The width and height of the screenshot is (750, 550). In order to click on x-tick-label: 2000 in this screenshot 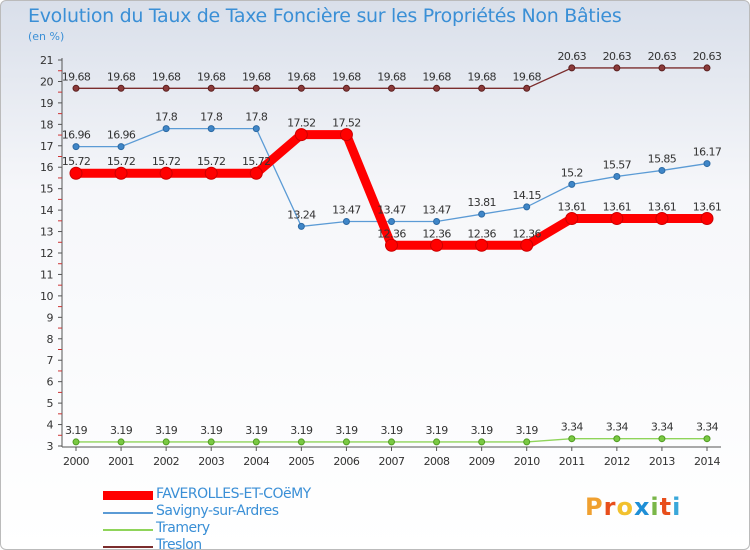, I will do `click(76, 461)`.